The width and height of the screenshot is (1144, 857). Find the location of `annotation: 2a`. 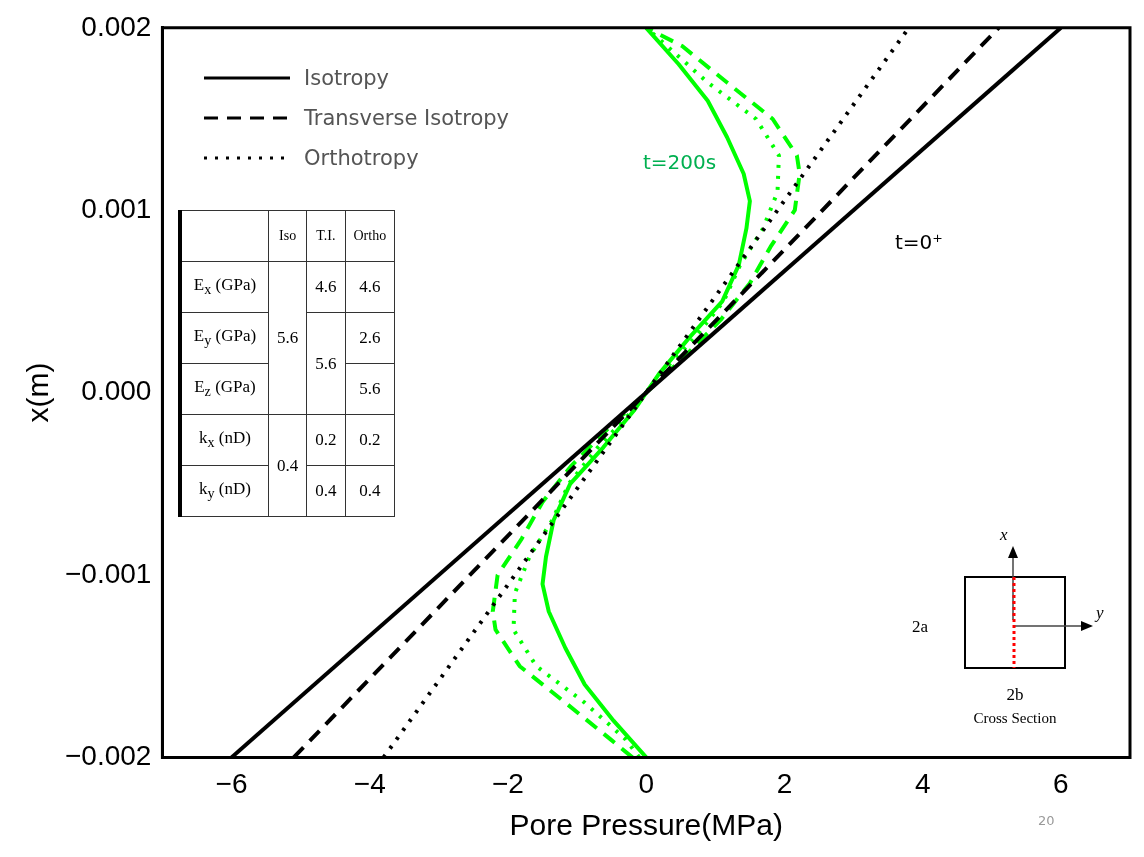

annotation: 2a is located at coordinates (920, 626).